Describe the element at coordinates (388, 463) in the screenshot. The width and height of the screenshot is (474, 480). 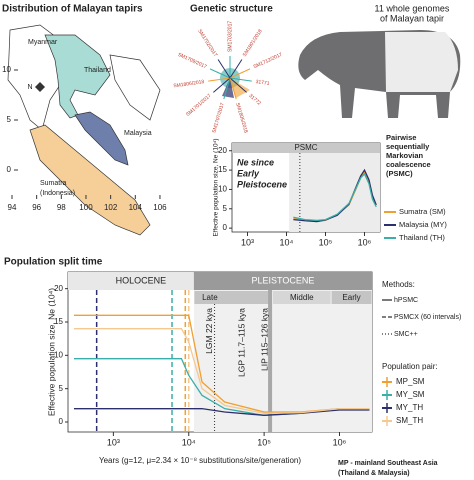
I see `footnote: MP - mainland Southeast Asia` at that location.